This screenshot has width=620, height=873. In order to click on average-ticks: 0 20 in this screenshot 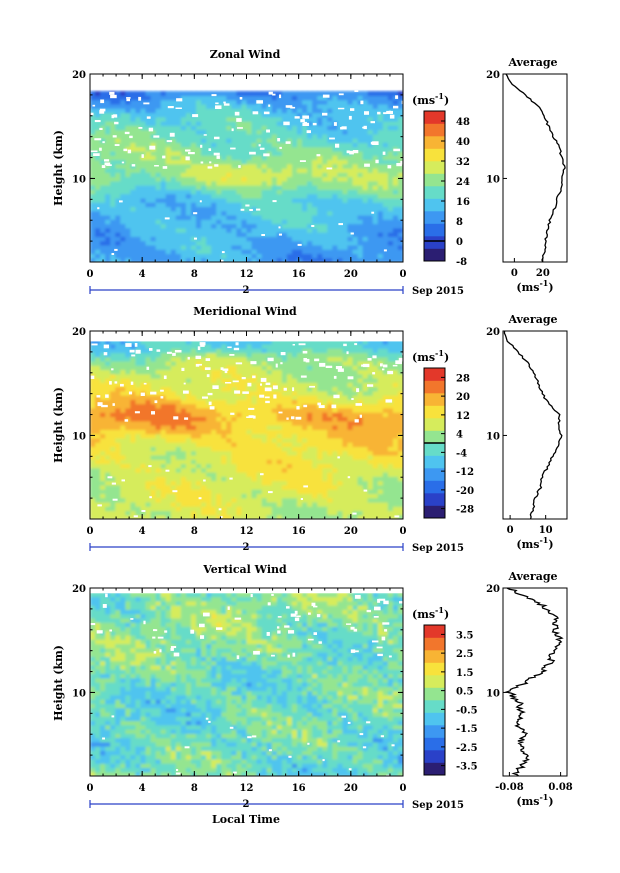, I will do `click(530, 268)`.